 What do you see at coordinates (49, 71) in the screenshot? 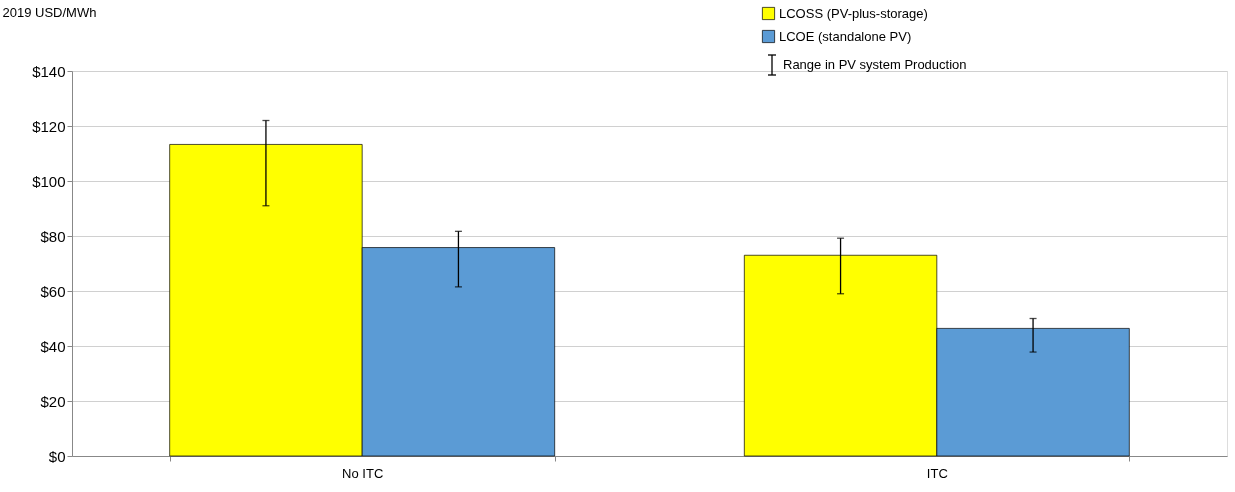
I see `y-tick-label: $140` at bounding box center [49, 71].